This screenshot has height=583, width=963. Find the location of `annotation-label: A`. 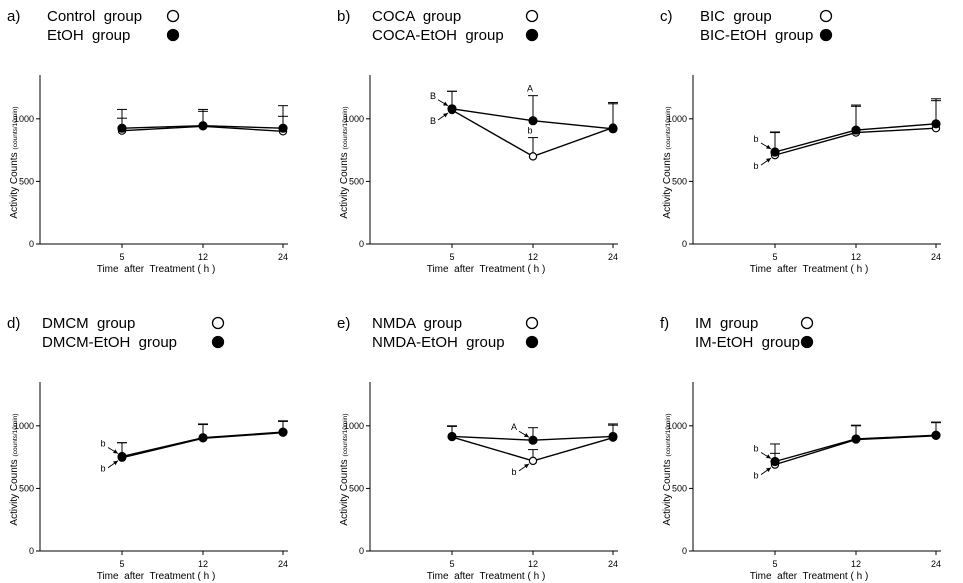

annotation-label: A is located at coordinates (514, 427).